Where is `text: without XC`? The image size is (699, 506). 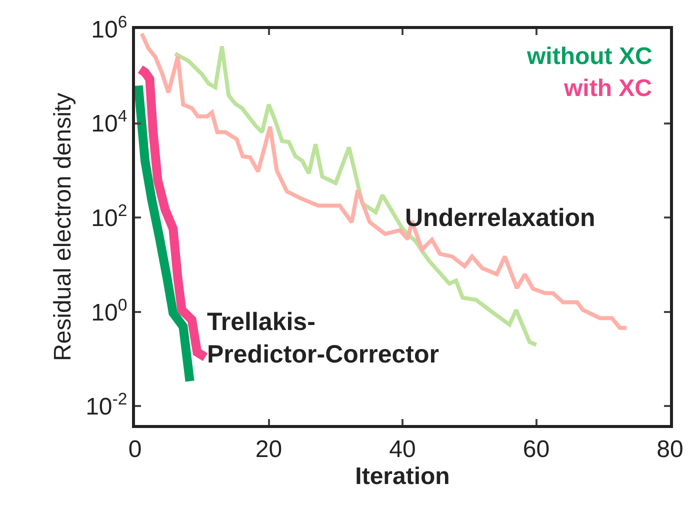
text: without XC is located at coordinates (589, 56).